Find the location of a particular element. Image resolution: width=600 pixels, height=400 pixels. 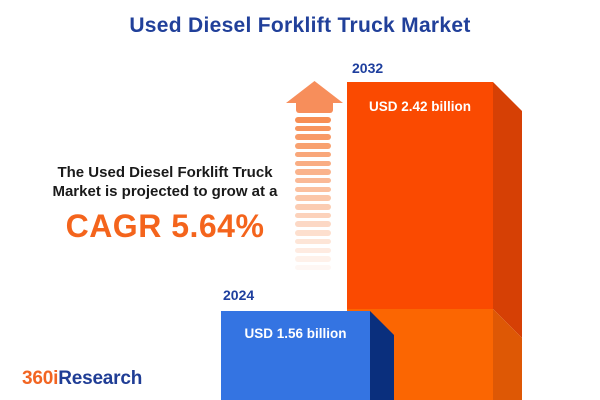

bar-2032-year-label: 2032 is located at coordinates (368, 68).